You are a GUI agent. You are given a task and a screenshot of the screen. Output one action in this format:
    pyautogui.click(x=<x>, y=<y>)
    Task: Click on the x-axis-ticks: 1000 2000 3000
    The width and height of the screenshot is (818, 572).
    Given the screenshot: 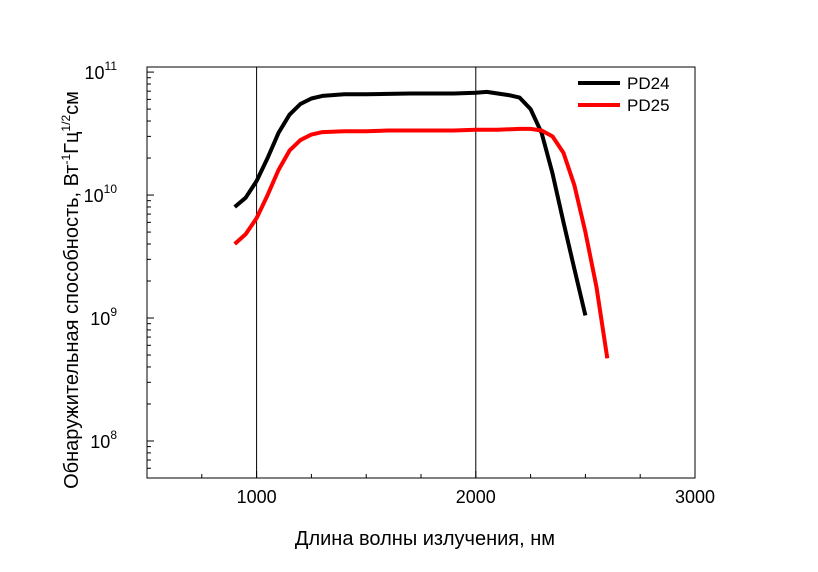 What is the action you would take?
    pyautogui.click(x=430, y=489)
    